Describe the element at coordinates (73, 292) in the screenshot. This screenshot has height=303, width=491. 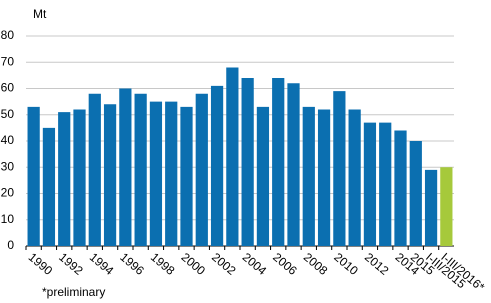
I see `footnote: *preliminary` at that location.